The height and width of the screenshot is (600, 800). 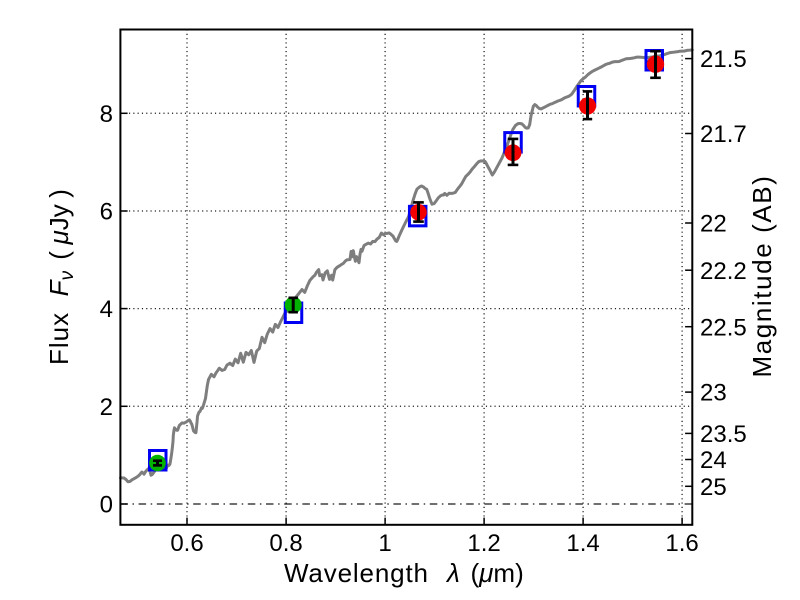 What do you see at coordinates (452, 573) in the screenshot?
I see `svg-text: λ` at bounding box center [452, 573].